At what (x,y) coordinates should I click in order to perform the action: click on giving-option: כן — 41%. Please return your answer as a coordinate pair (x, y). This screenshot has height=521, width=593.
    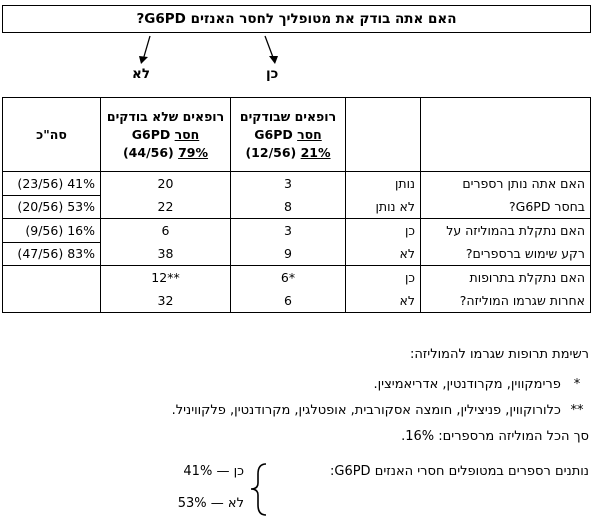
    Looking at the image, I should click on (213, 471).